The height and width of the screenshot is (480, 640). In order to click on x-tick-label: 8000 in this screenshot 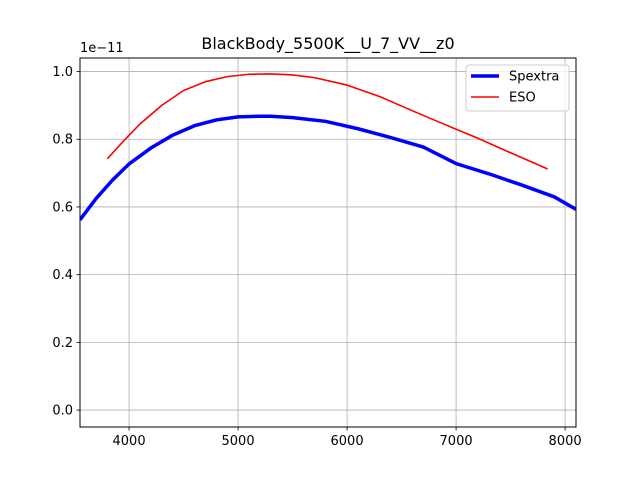, I will do `click(565, 441)`.